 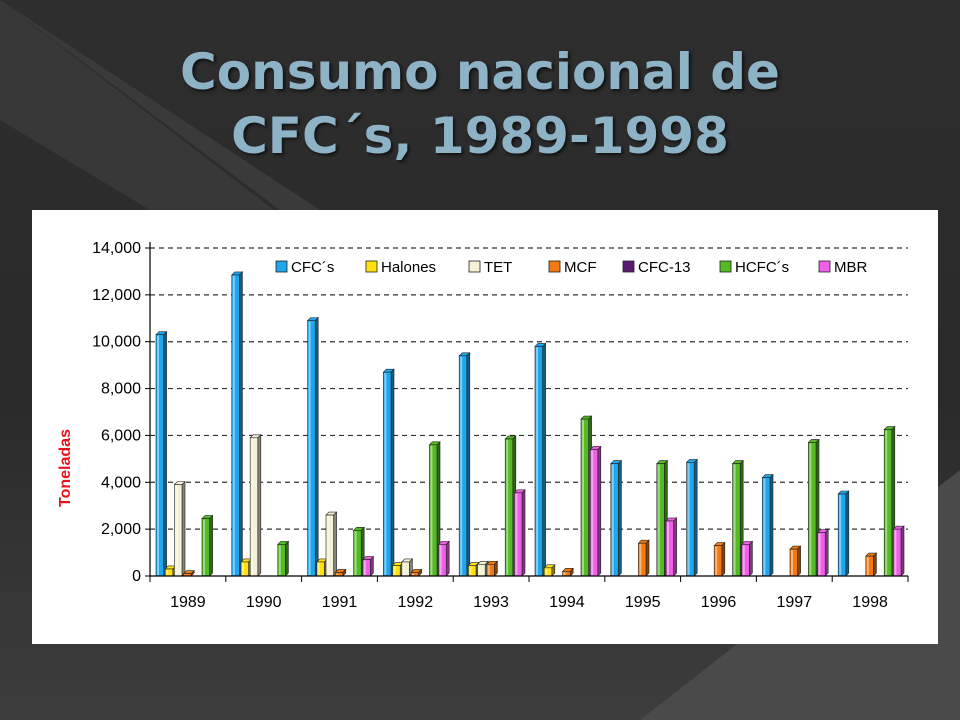 I want to click on bar-1996-MBR, so click(x=747, y=558).